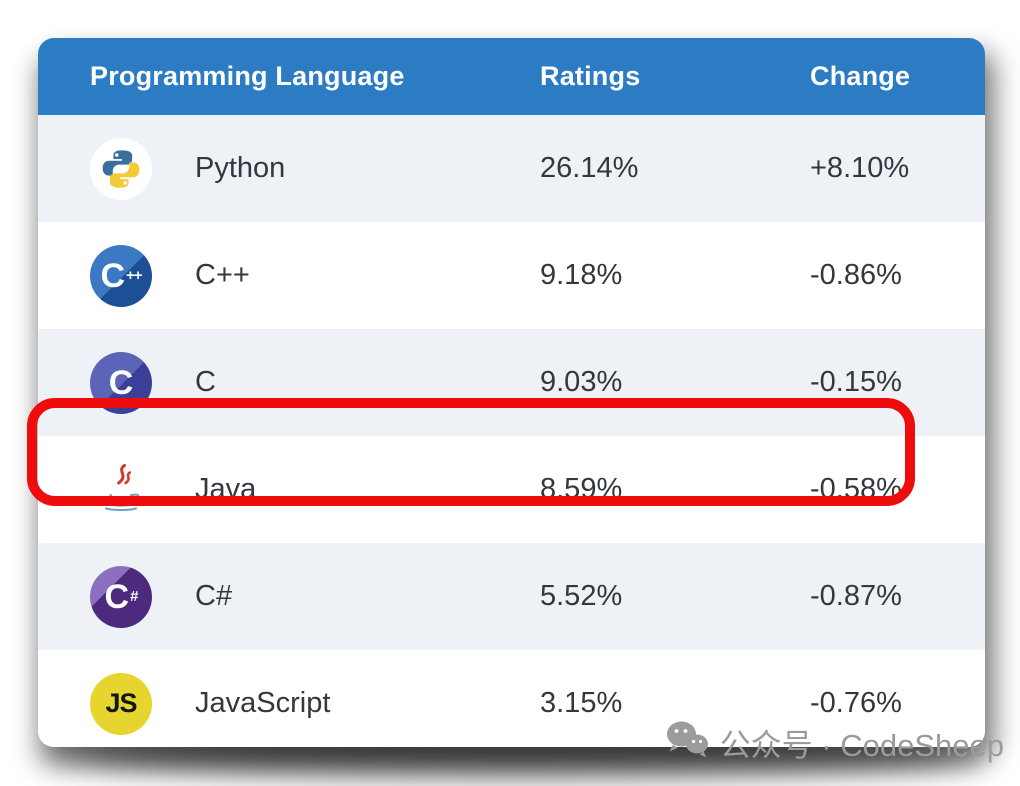 This screenshot has width=1020, height=786. I want to click on change-value: -0.86%, so click(856, 275).